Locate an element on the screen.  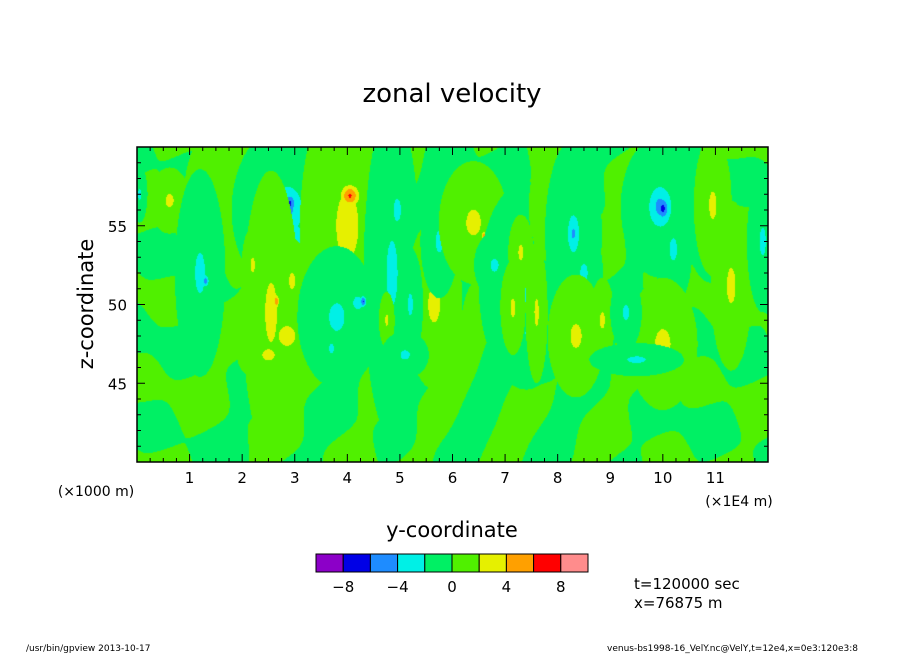
y-tick-label: 50 is located at coordinates (117, 306).